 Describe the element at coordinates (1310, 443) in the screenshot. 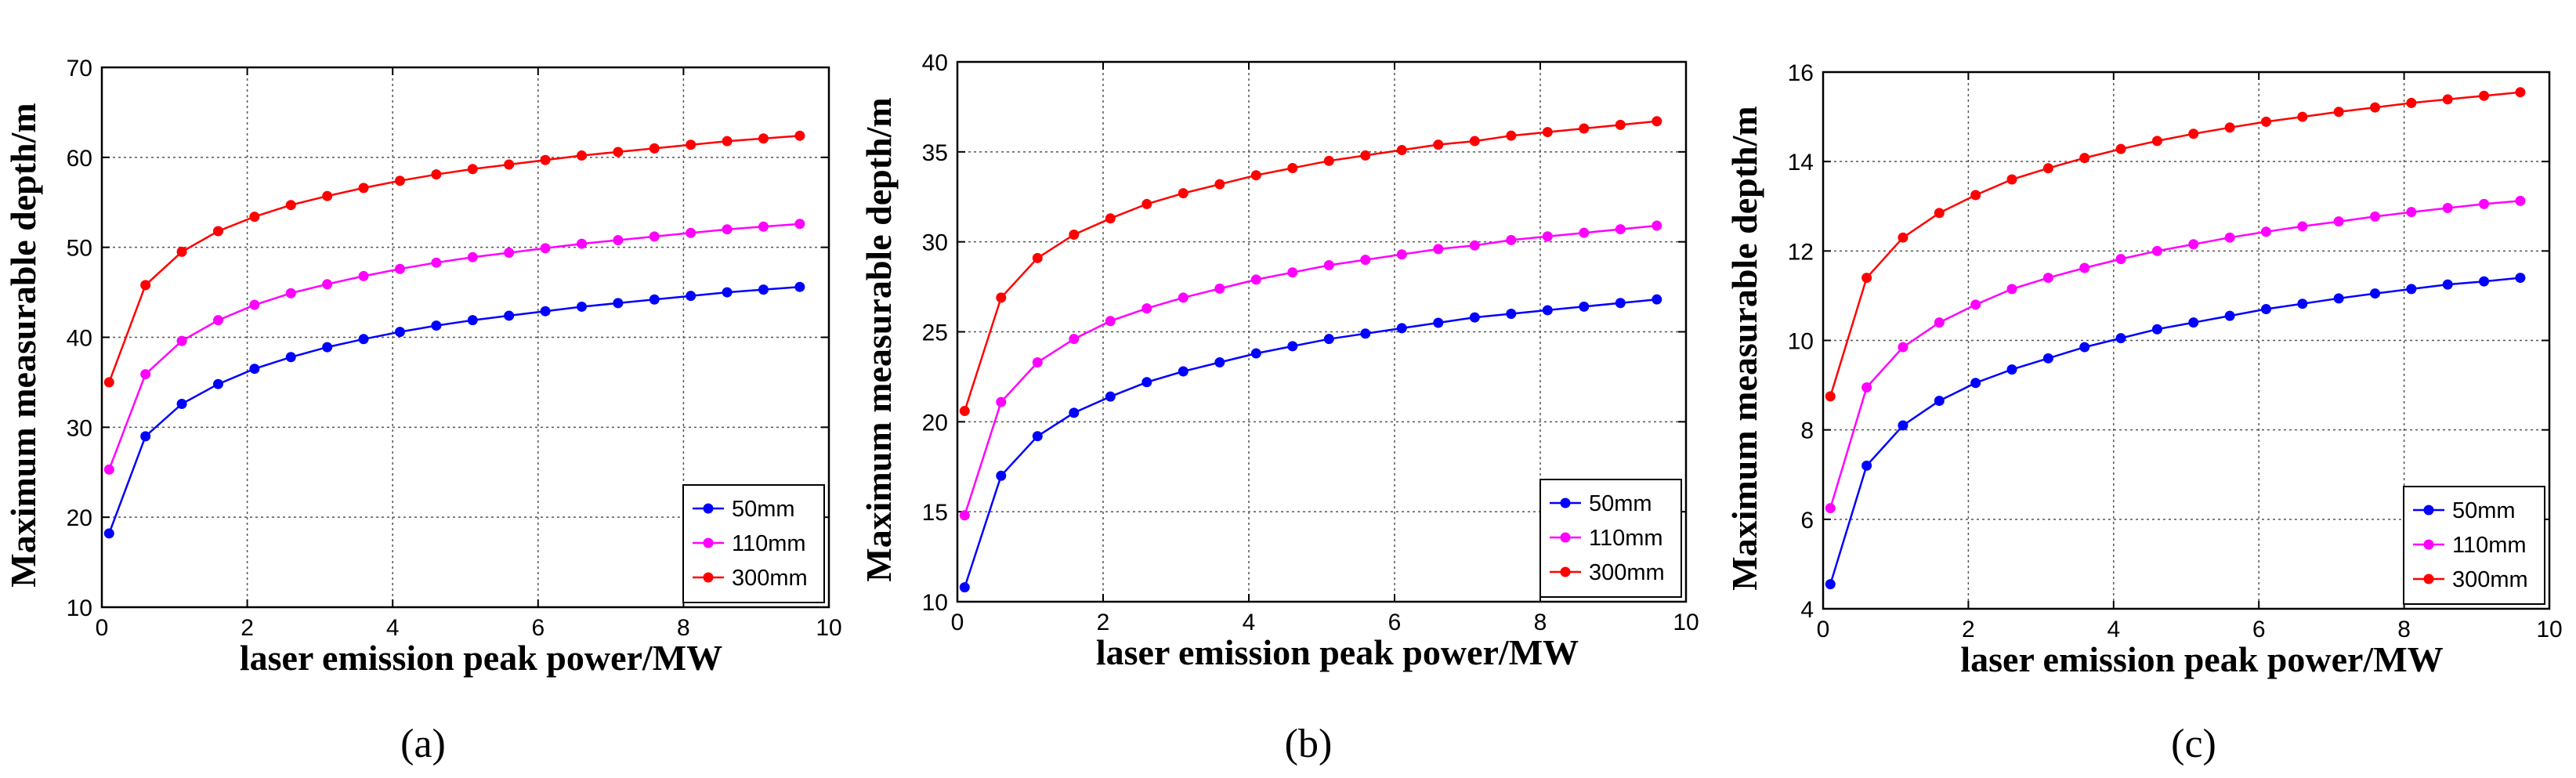

I see `series-line-50mm` at that location.